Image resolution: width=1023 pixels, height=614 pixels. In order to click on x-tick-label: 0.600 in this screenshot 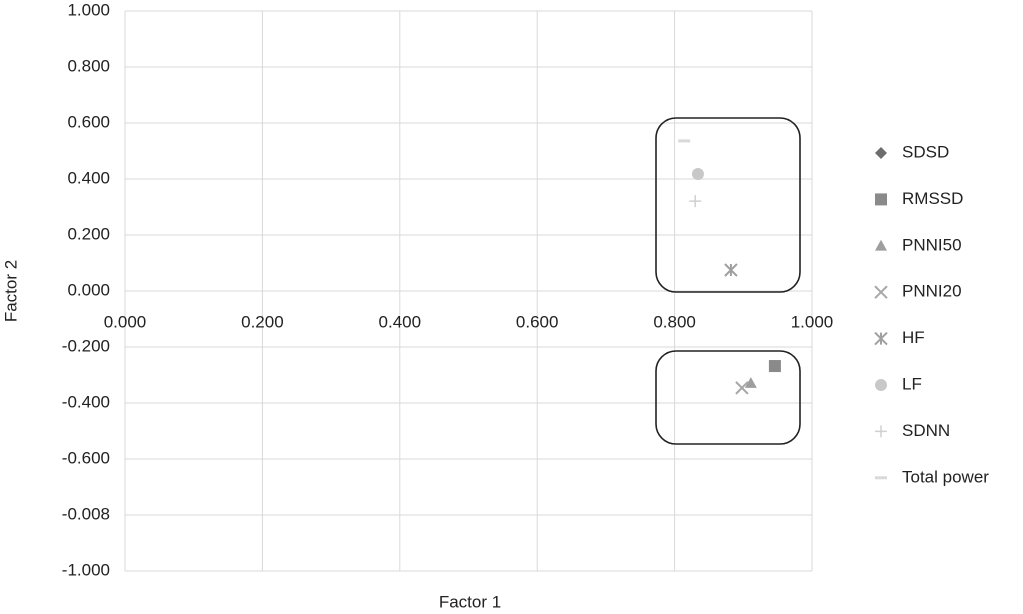, I will do `click(537, 321)`.